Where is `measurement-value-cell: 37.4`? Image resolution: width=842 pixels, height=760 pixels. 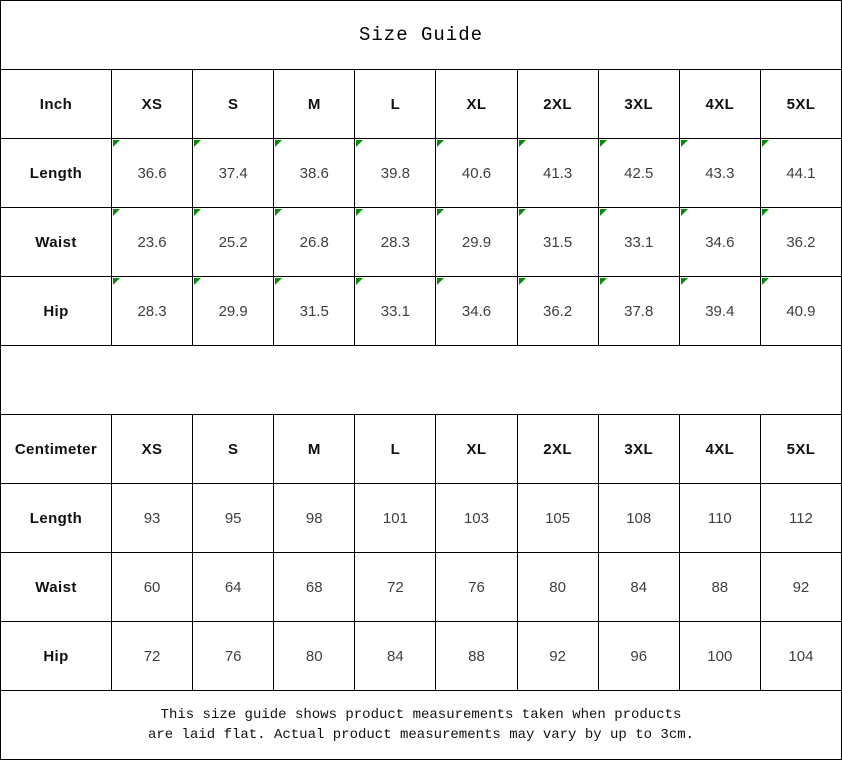
measurement-value-cell: 37.4 is located at coordinates (233, 173).